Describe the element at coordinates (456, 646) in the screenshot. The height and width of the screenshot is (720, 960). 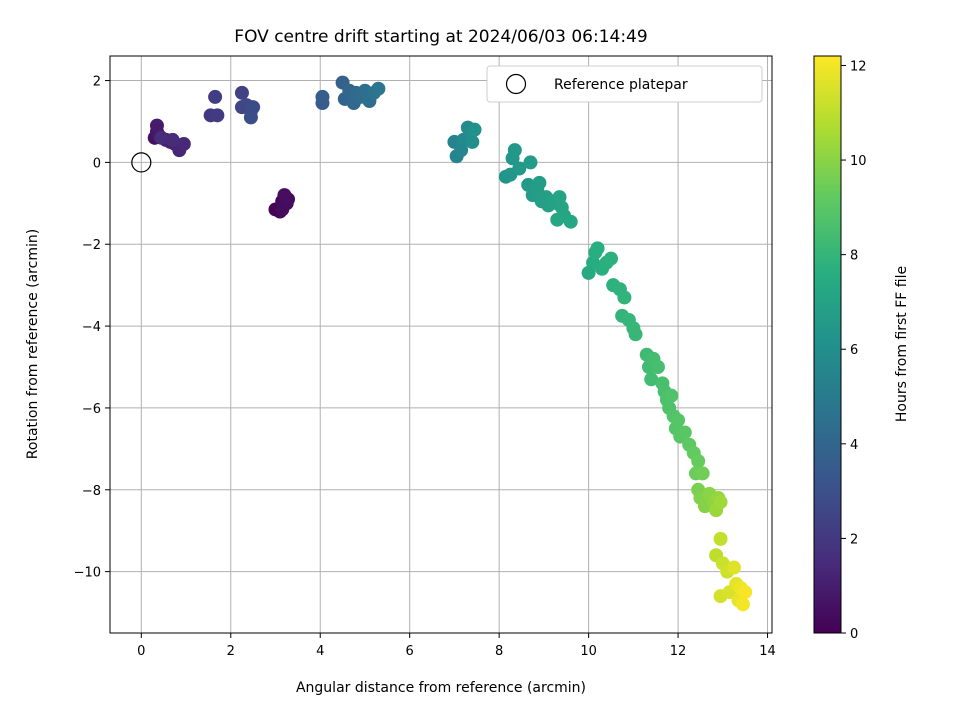
I see `x-axis-ticks: 0 2 4 6 8 10 12 14` at that location.